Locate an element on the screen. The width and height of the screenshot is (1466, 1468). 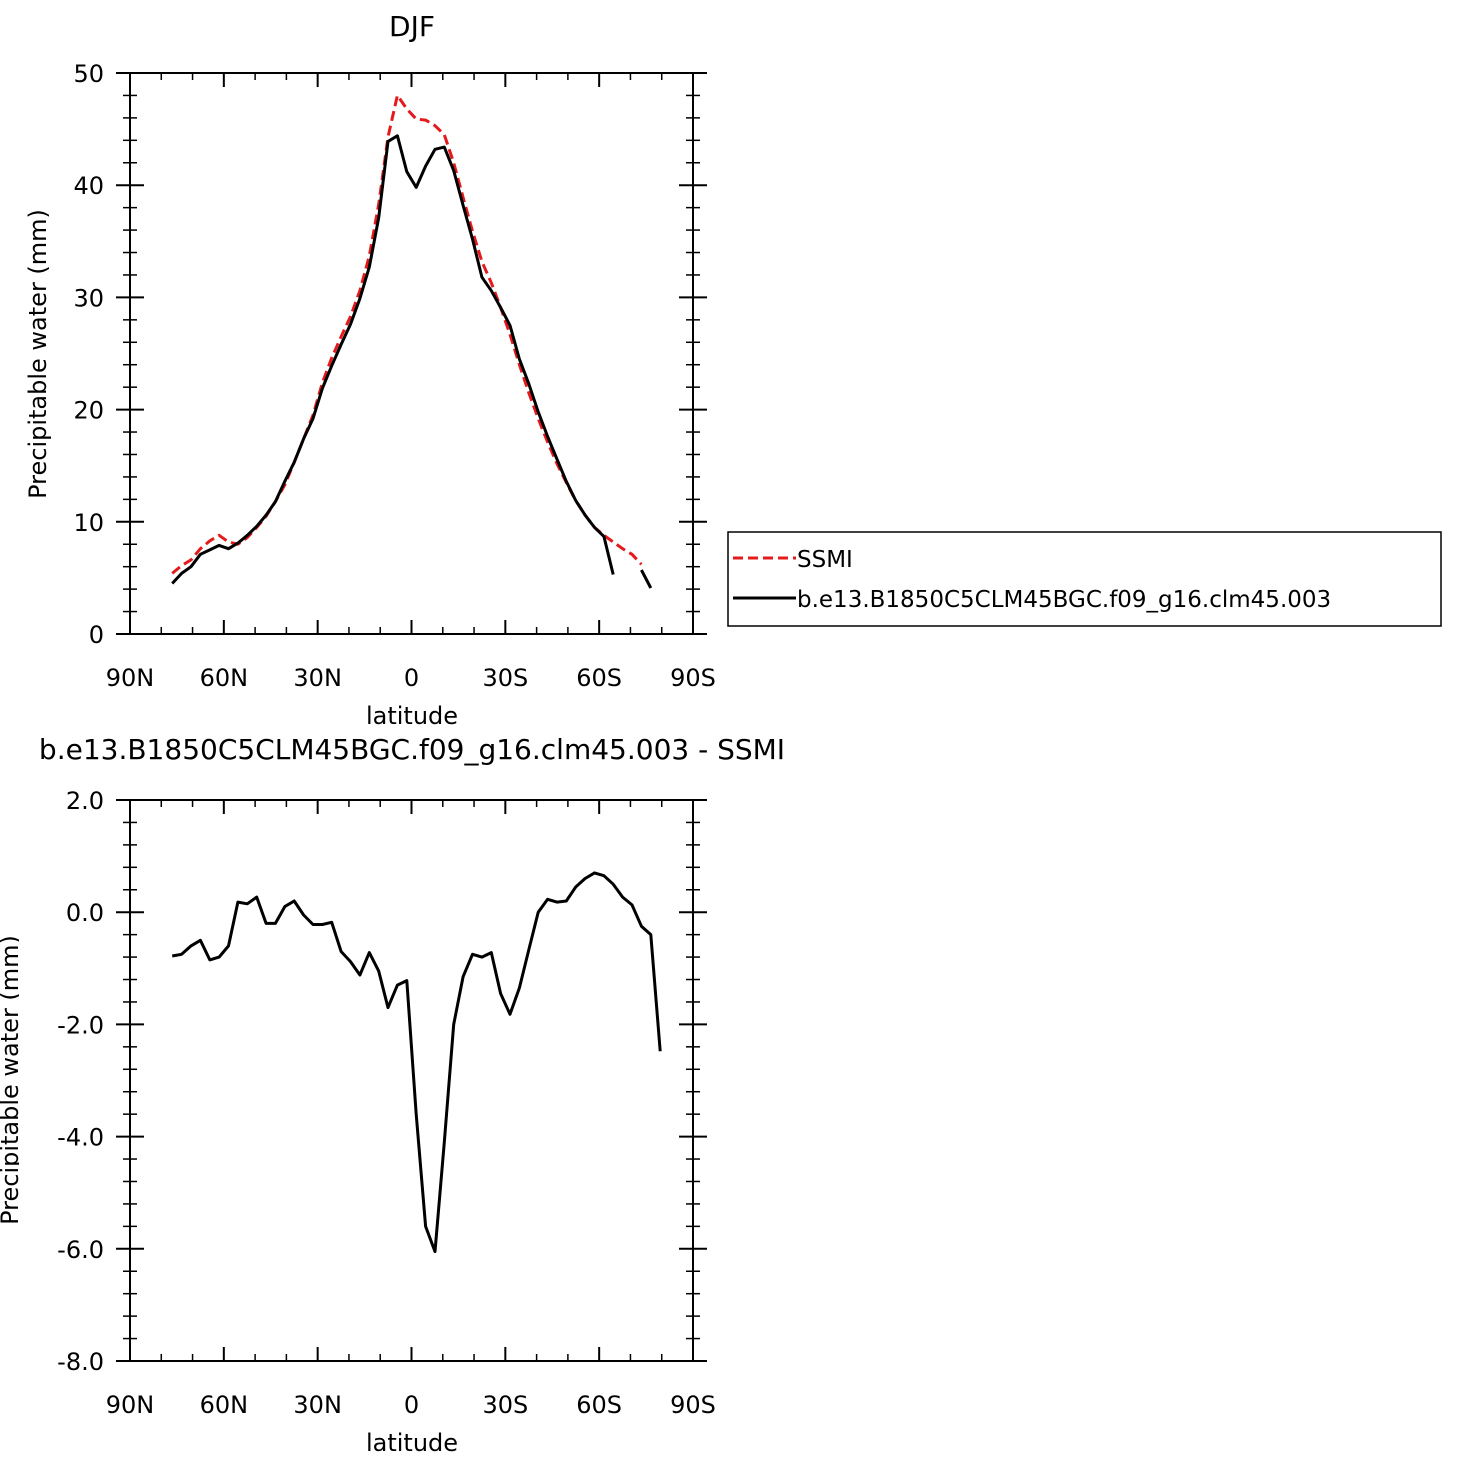
y-tick-label: 0 is located at coordinates (96, 635).